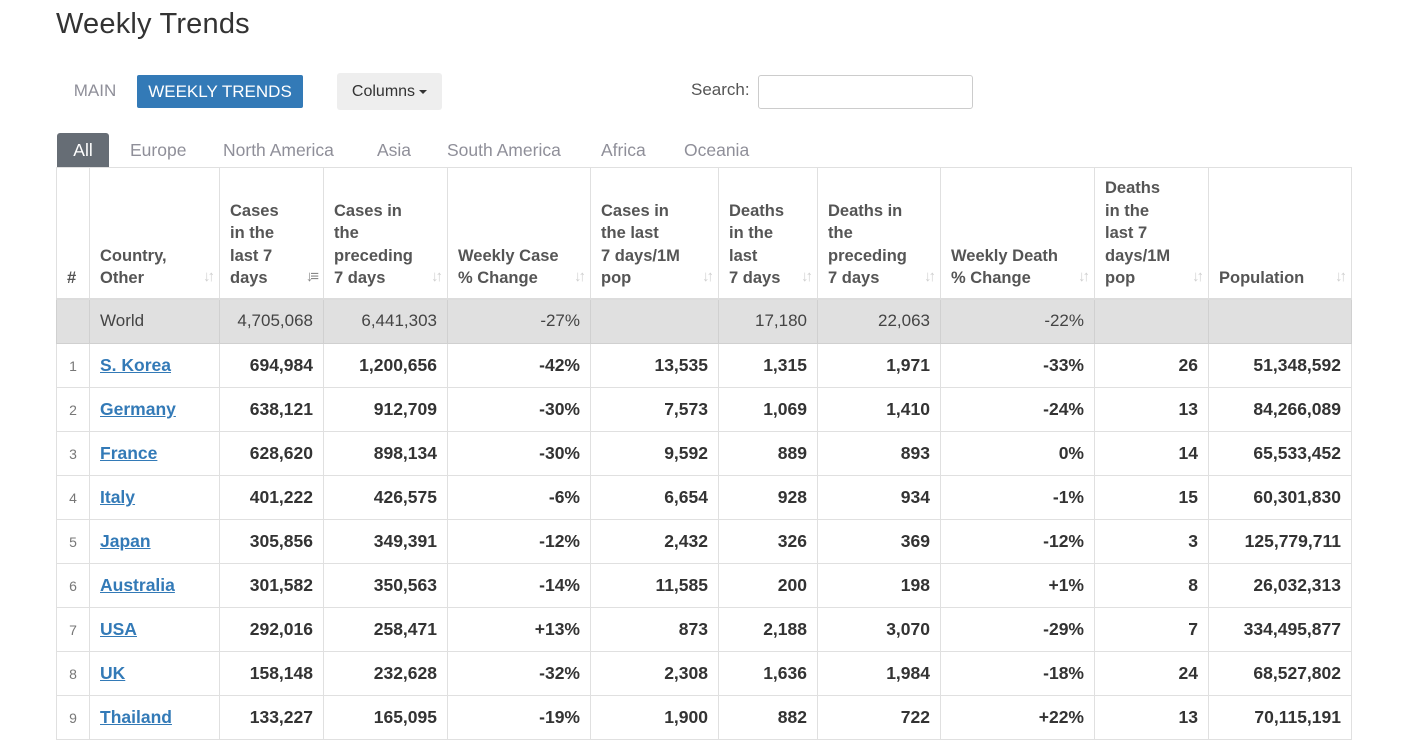 The height and width of the screenshot is (741, 1404). What do you see at coordinates (768, 497) in the screenshot?
I see `deaths-last-7-cell: 928` at bounding box center [768, 497].